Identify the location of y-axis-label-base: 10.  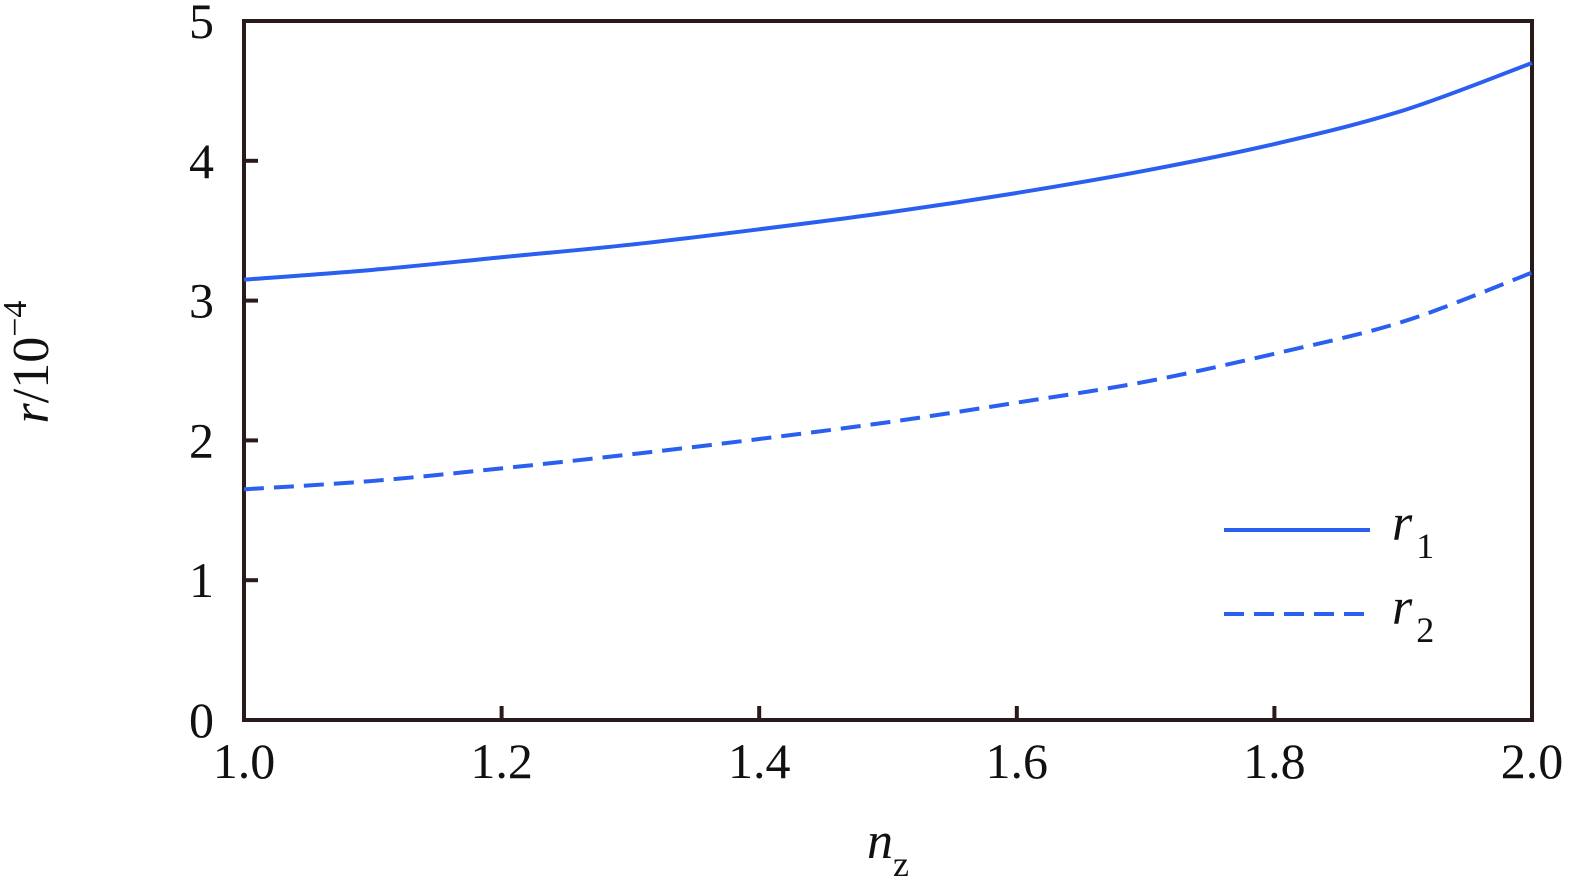
(31, 363).